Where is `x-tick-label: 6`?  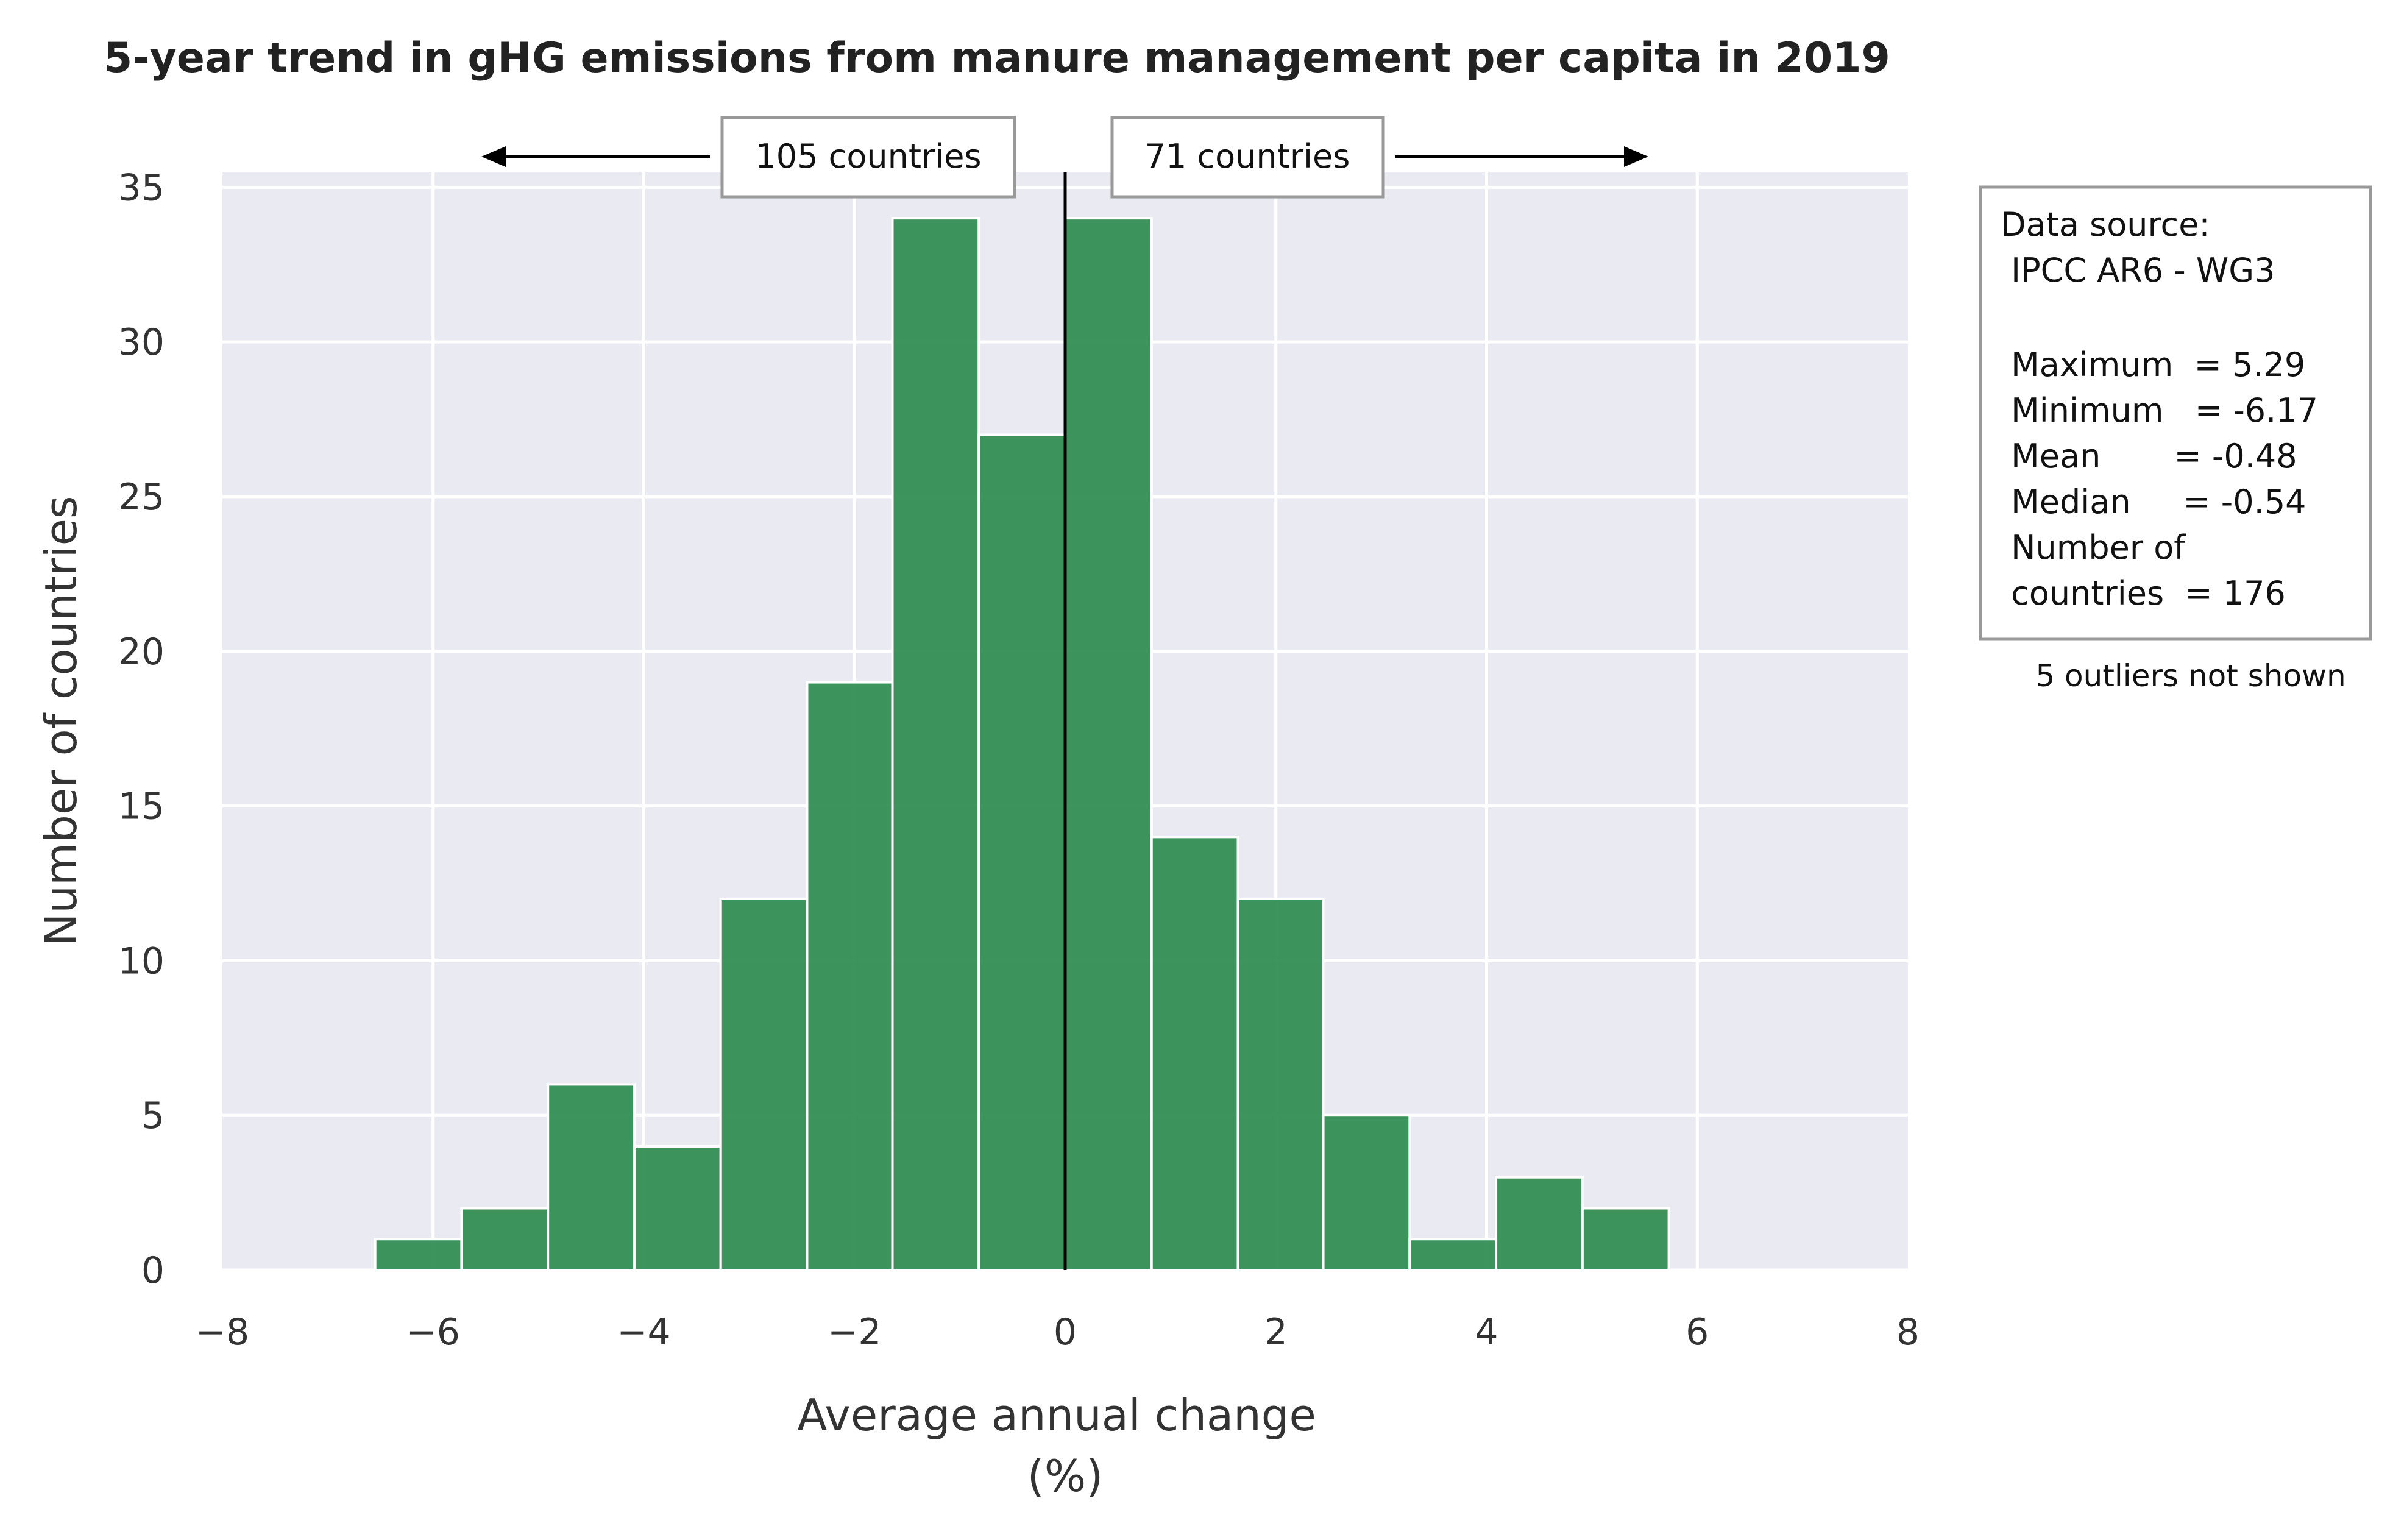
x-tick-label: 6 is located at coordinates (1698, 1332).